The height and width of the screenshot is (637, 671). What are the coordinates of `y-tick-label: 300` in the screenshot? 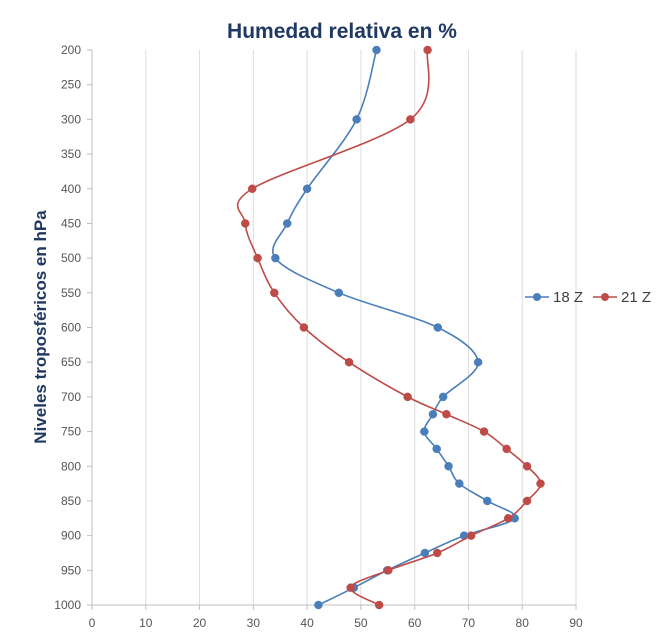 It's located at (71, 119).